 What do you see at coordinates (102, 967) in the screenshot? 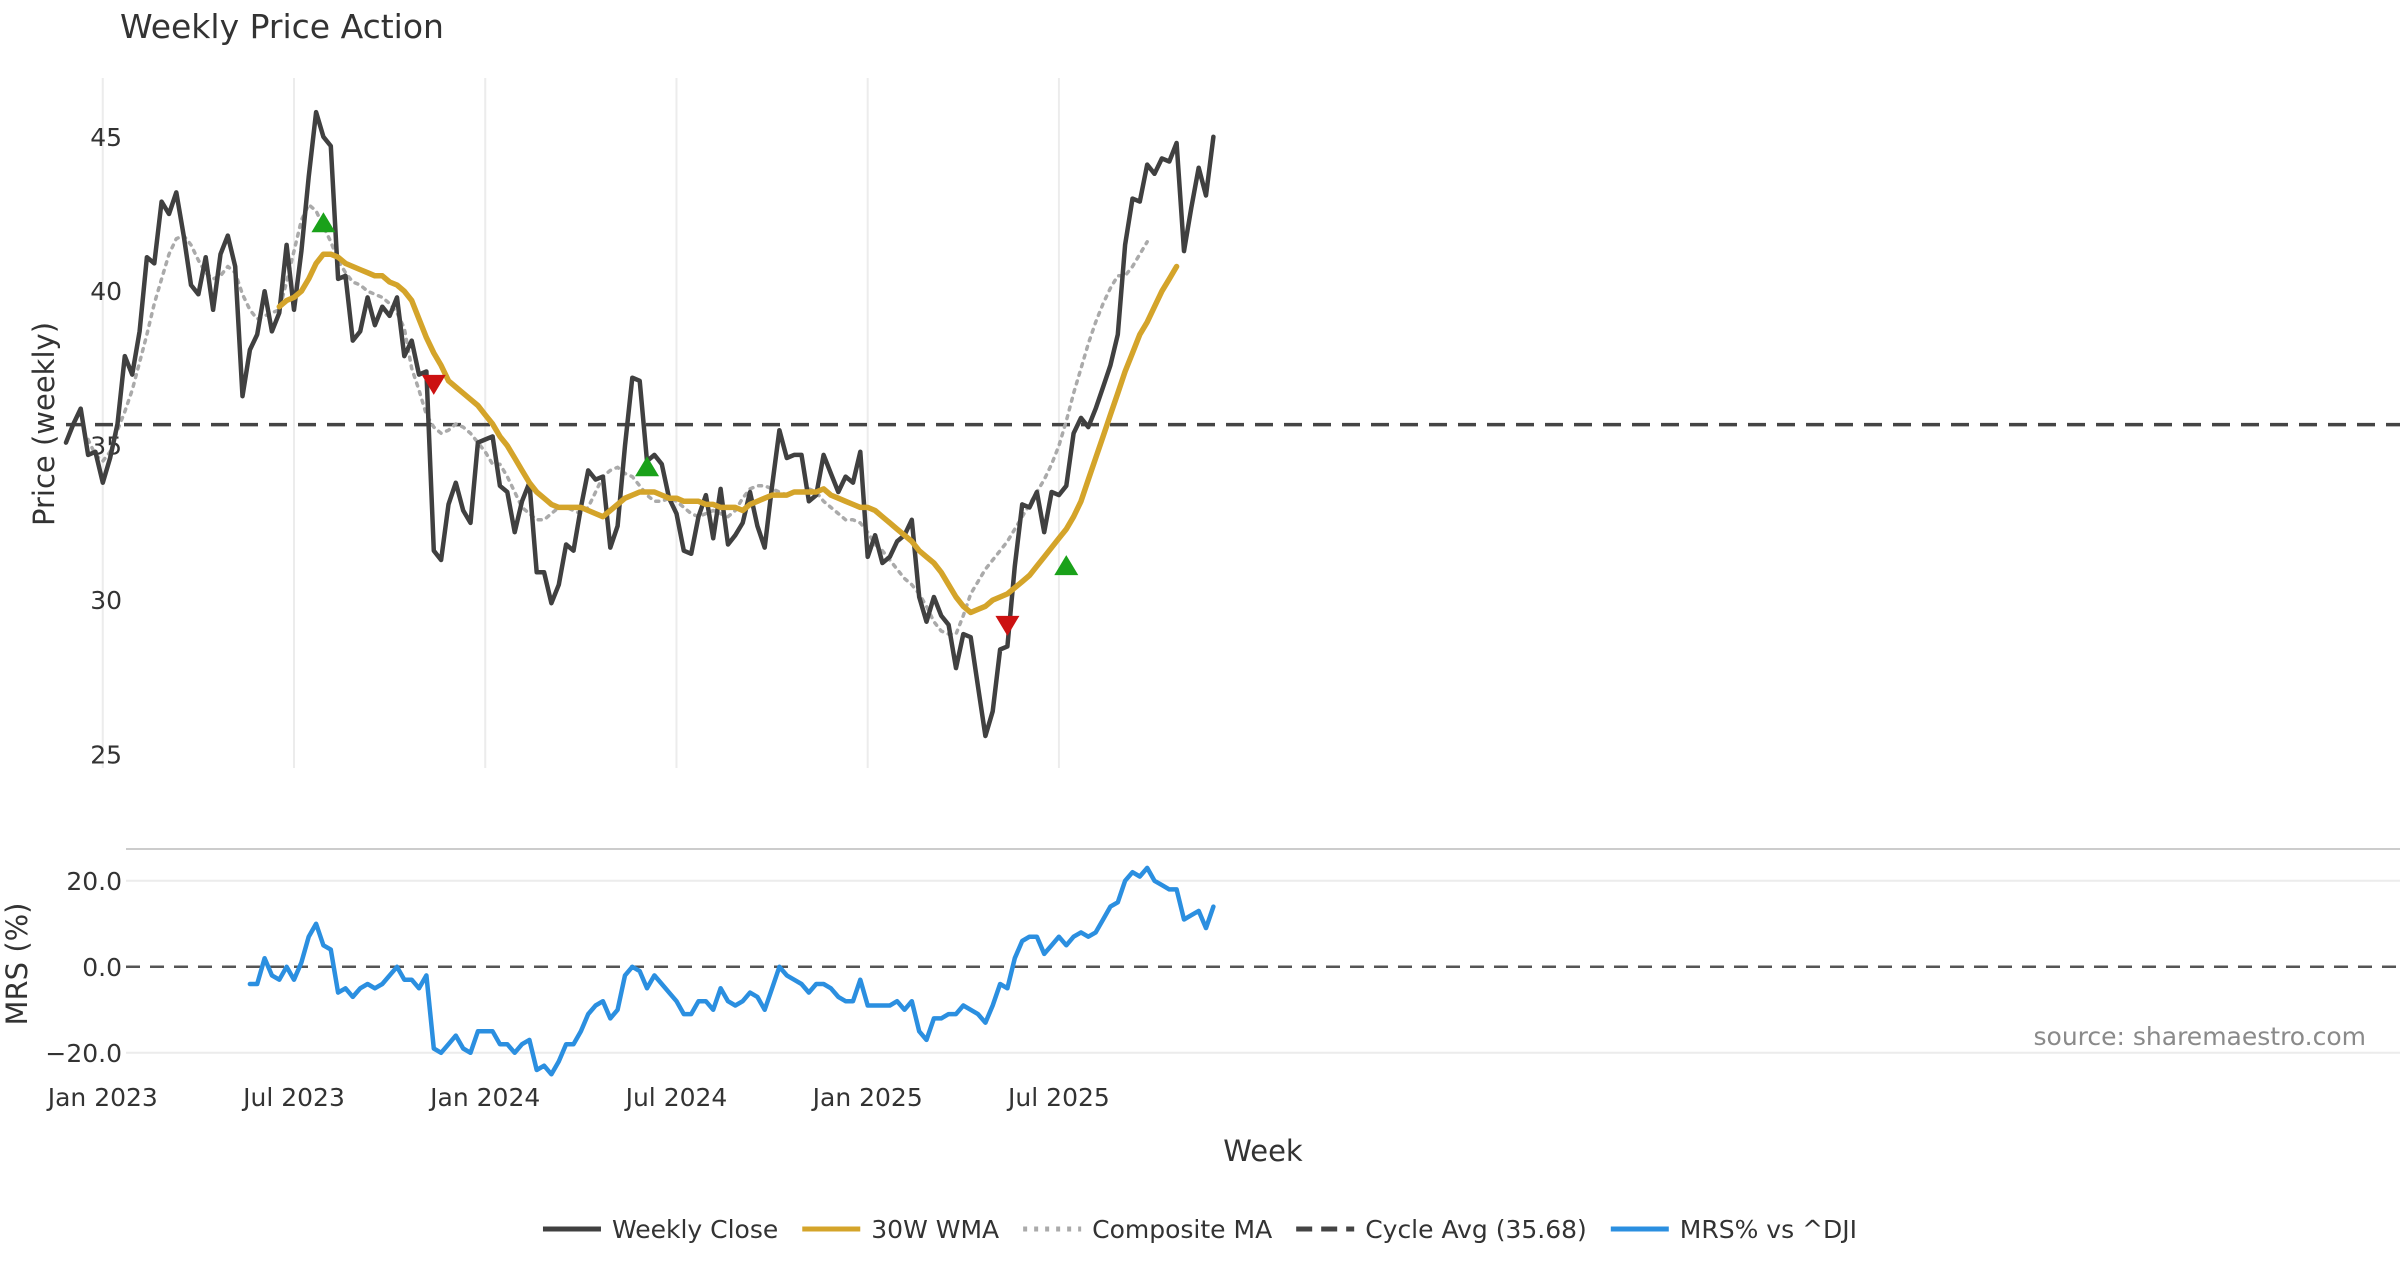
I see `mrs-y-tick-label: 0.0` at bounding box center [102, 967].